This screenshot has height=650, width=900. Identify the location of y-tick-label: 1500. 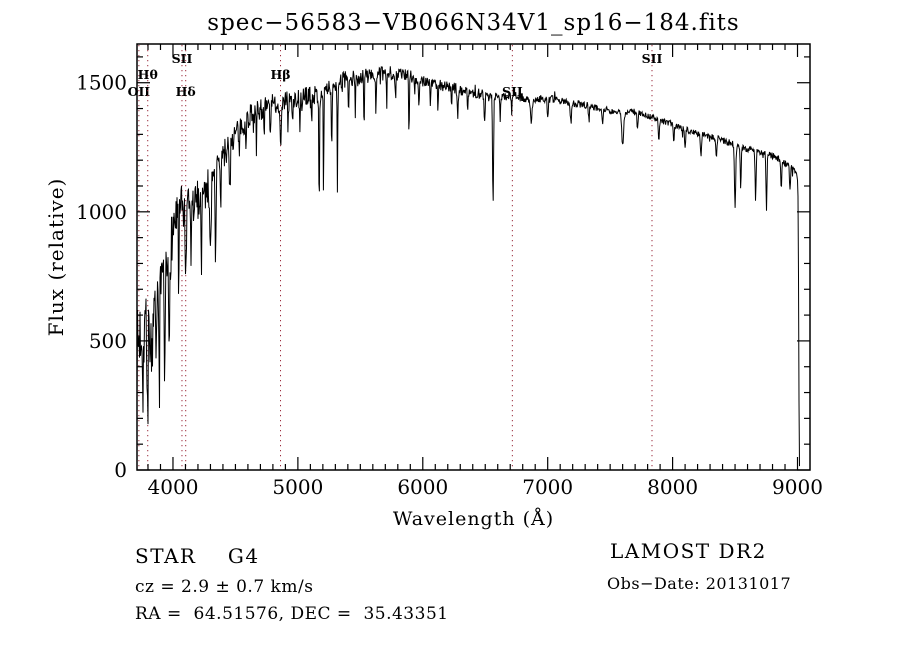
(101, 83).